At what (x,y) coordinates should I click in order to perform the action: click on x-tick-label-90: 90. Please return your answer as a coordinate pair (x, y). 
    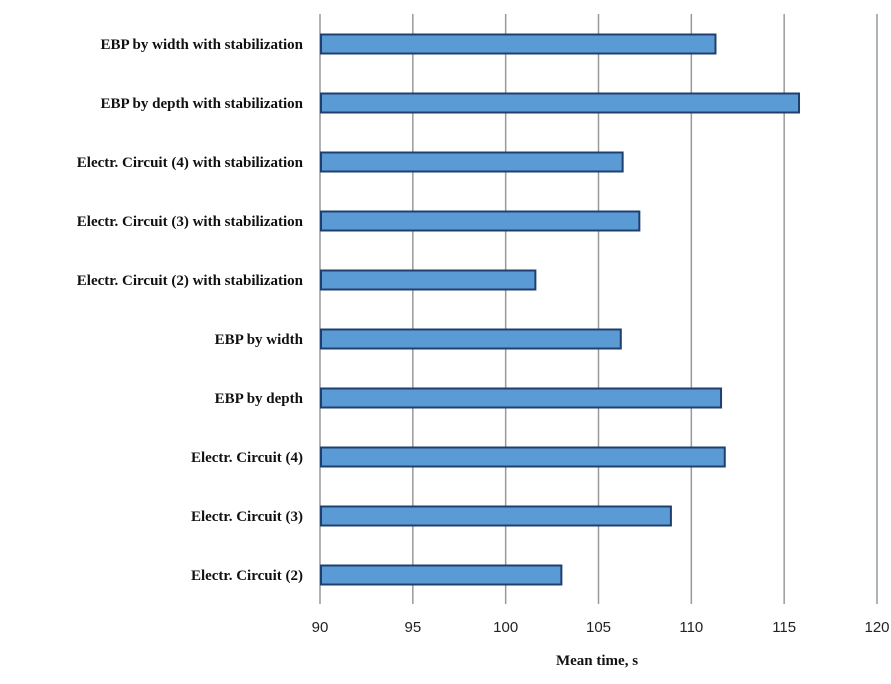
    Looking at the image, I should click on (320, 627).